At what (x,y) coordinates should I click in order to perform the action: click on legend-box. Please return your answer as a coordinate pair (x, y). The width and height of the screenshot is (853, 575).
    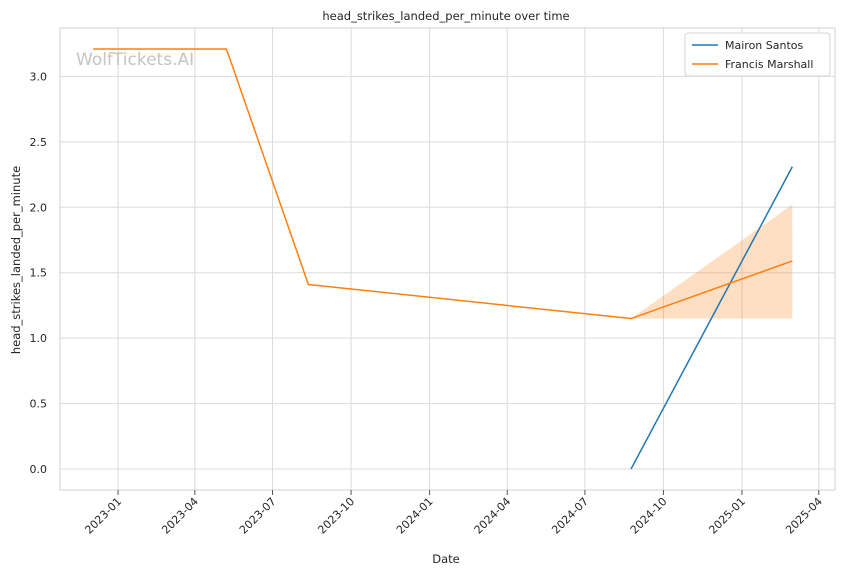
    Looking at the image, I should click on (757, 54).